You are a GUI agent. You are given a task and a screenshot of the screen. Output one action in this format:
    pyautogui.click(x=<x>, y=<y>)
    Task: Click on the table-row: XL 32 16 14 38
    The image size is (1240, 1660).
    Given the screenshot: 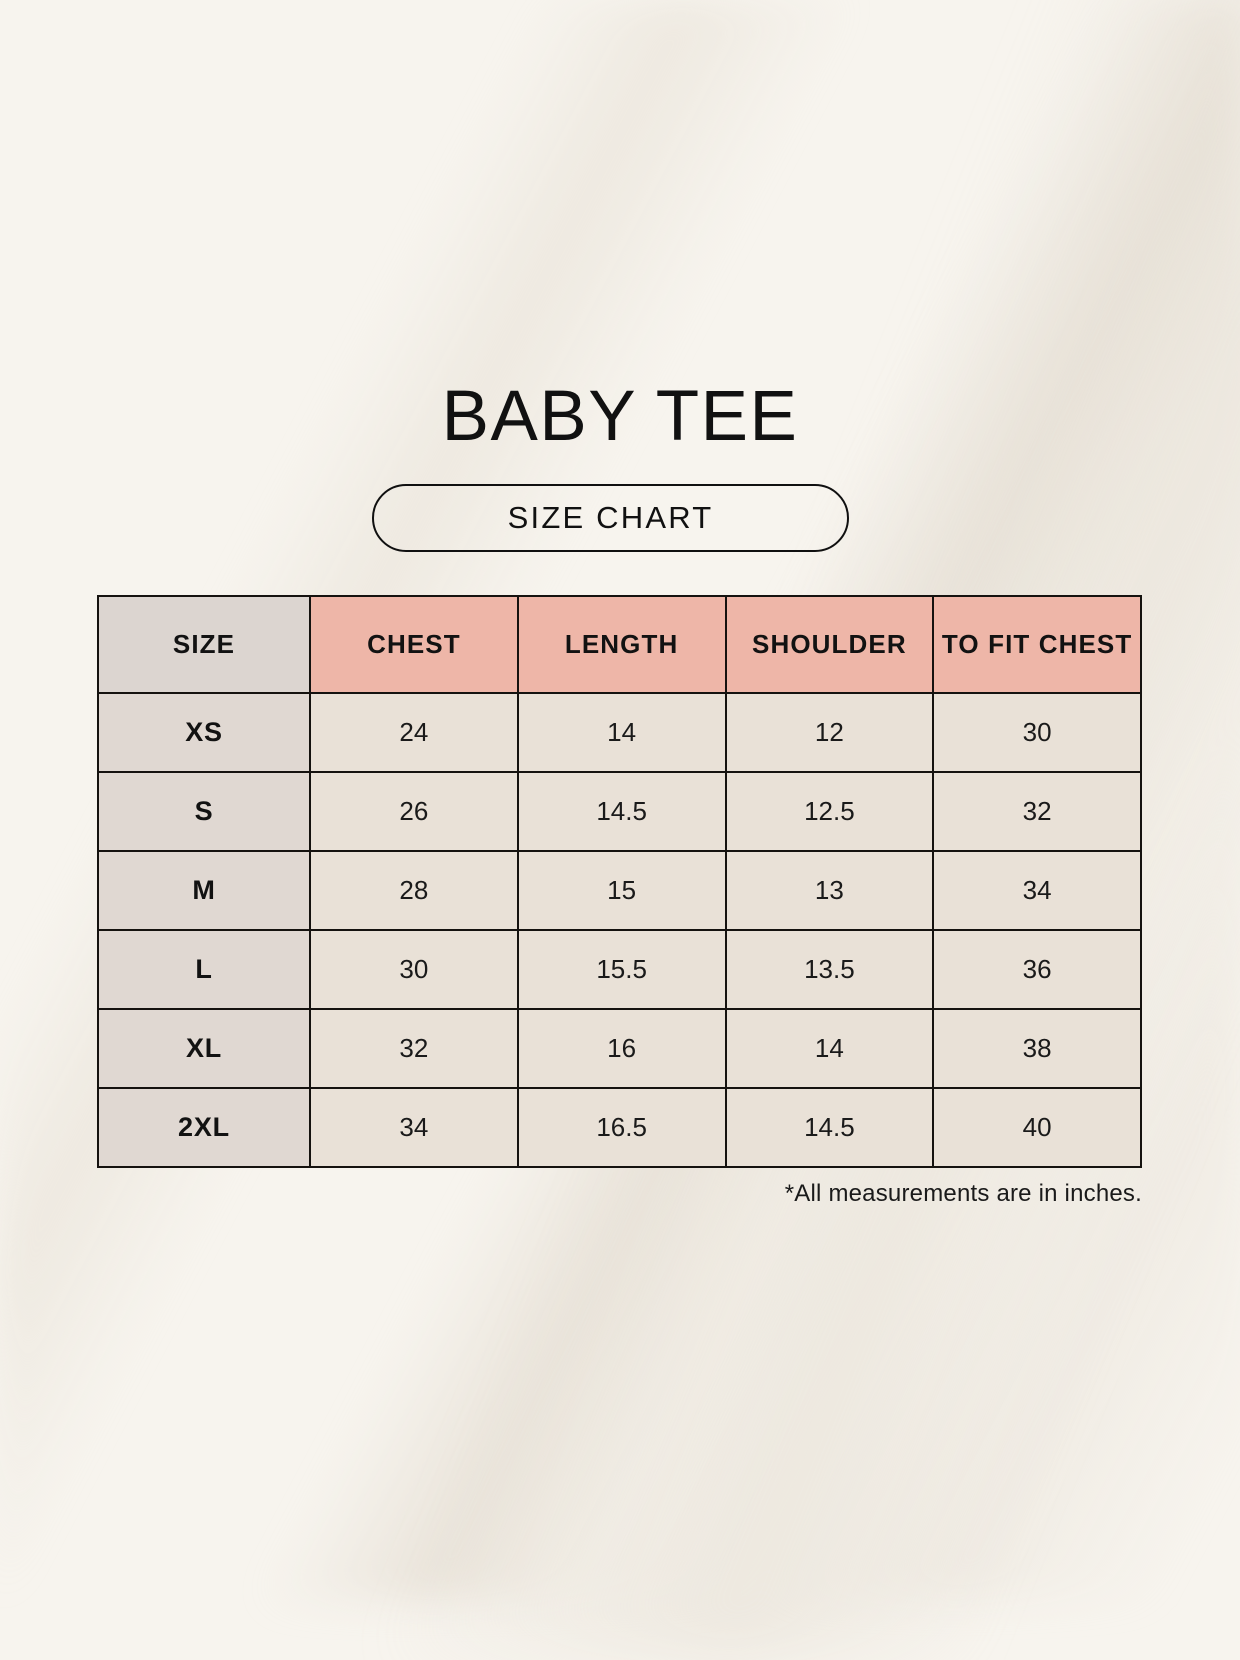 What is the action you would take?
    pyautogui.click(x=619, y=1048)
    